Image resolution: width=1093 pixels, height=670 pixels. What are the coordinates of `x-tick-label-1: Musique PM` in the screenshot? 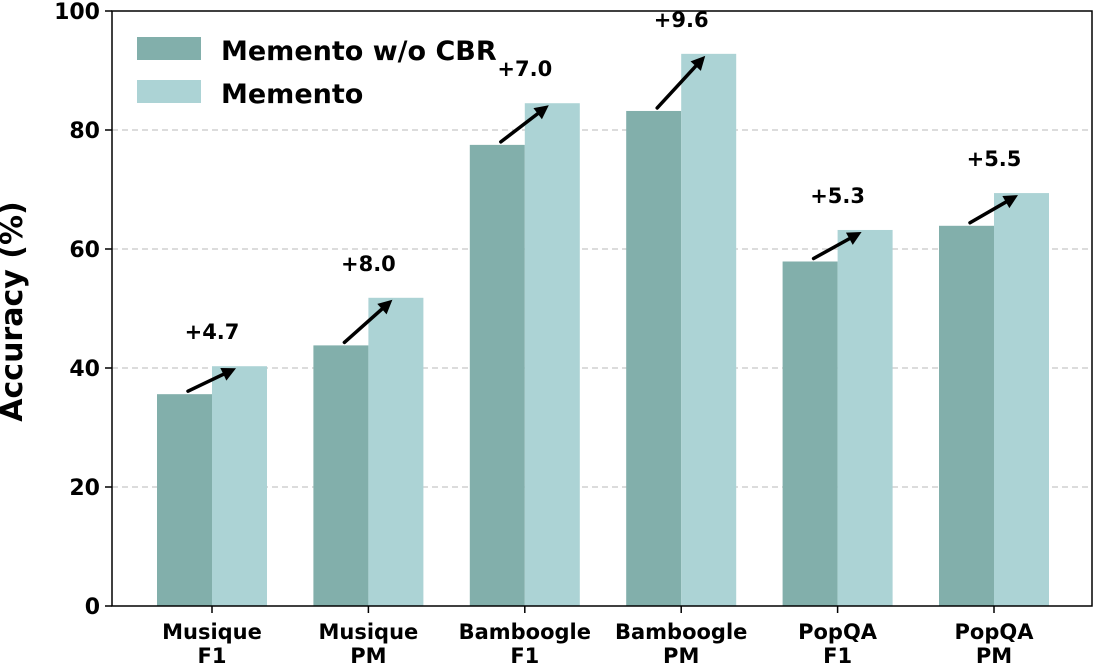 It's located at (369, 644).